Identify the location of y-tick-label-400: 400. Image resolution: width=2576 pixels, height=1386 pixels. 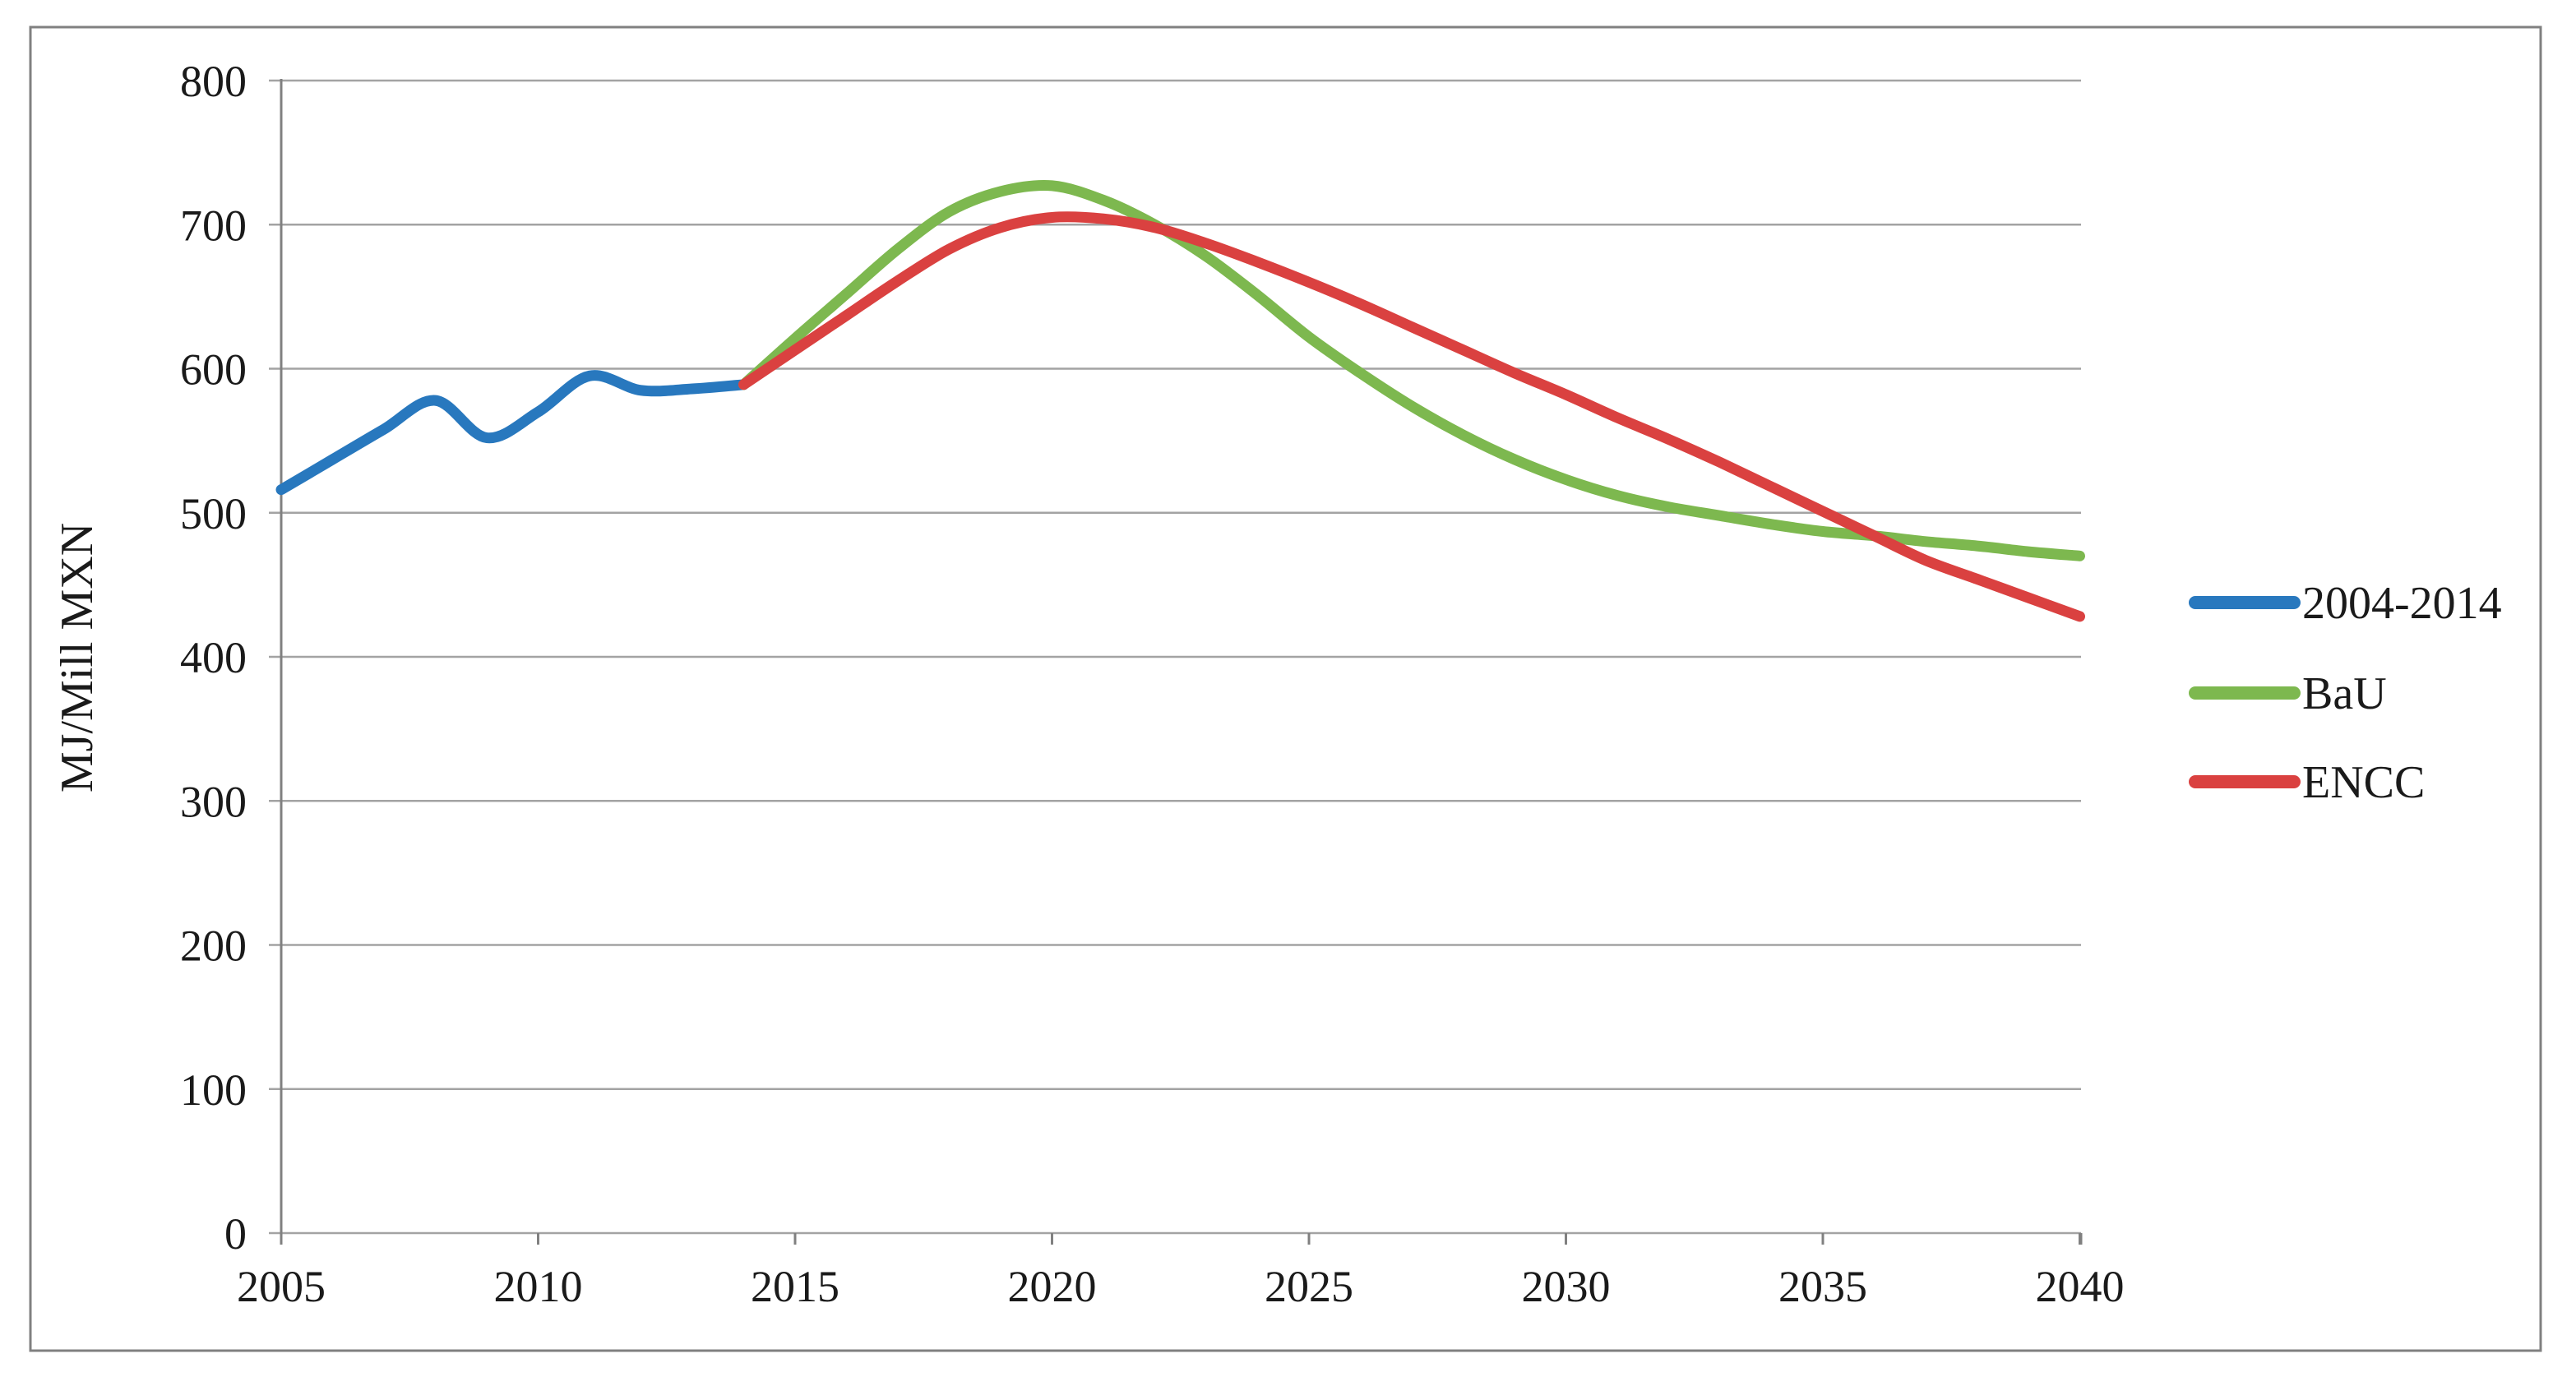
(213, 657).